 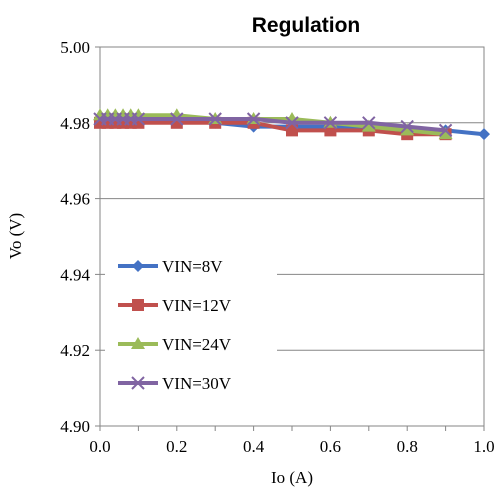 I want to click on y-tick-label: 4.94, so click(x=75, y=274).